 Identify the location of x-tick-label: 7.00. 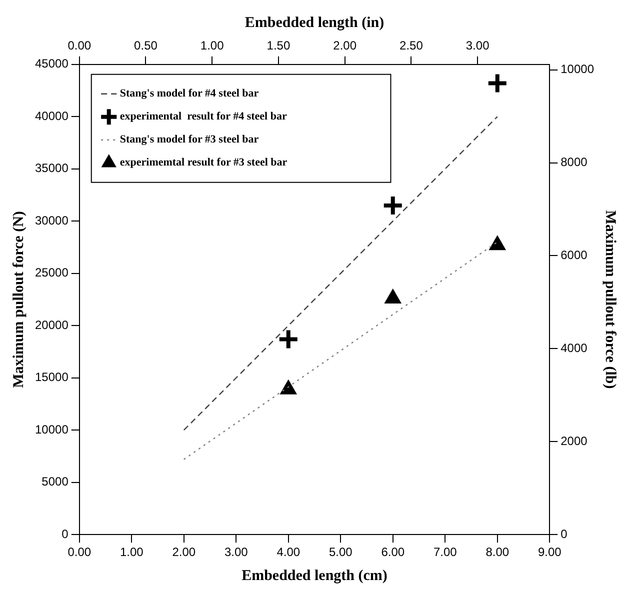
(445, 552).